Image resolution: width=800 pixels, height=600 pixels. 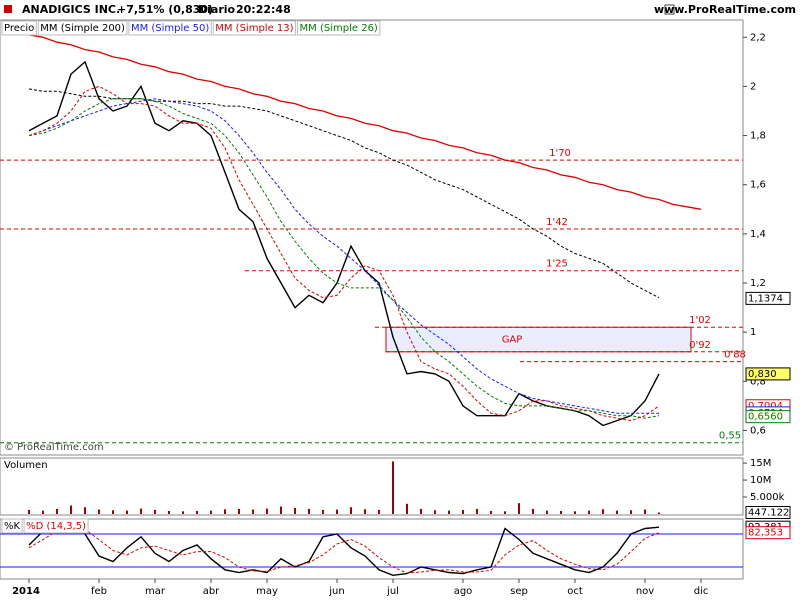 I want to click on x-tick-label: dic, so click(x=701, y=591).